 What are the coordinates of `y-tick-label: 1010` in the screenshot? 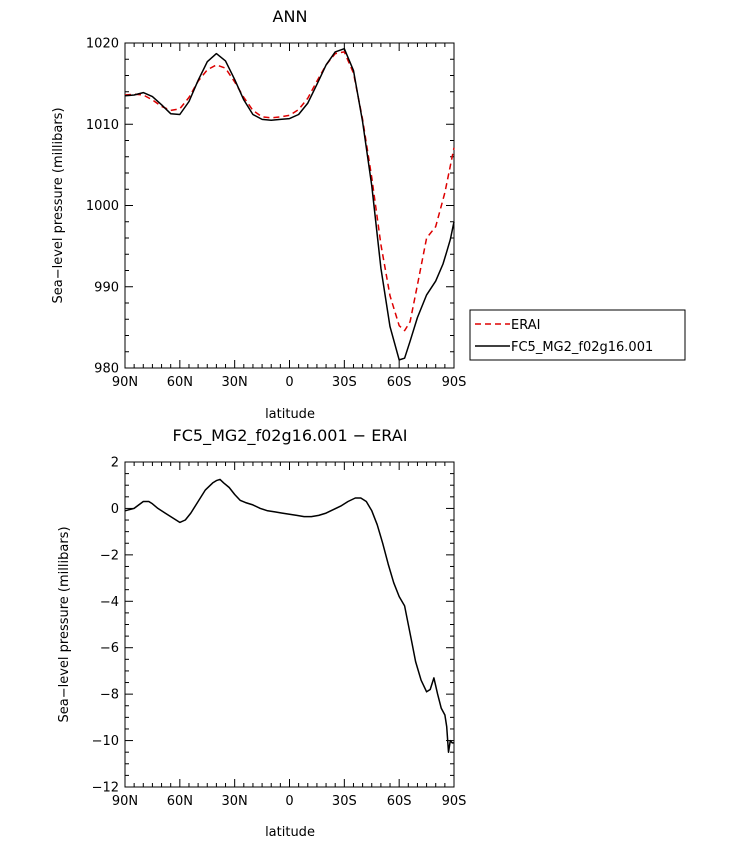 It's located at (102, 125).